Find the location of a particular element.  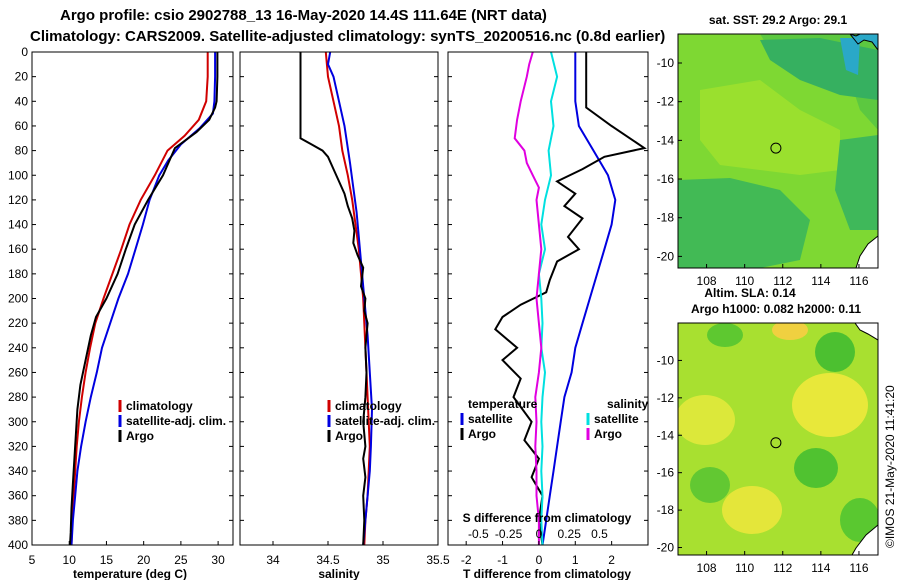

difference-x-axis: -2 -1 0 1 2 is located at coordinates (538, 554).